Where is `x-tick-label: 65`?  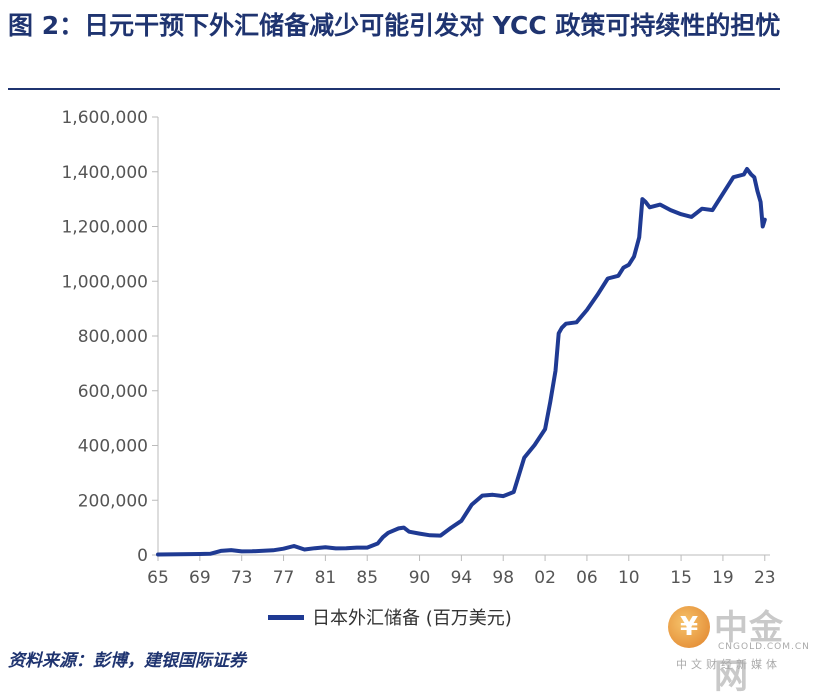 x-tick-label: 65 is located at coordinates (158, 578).